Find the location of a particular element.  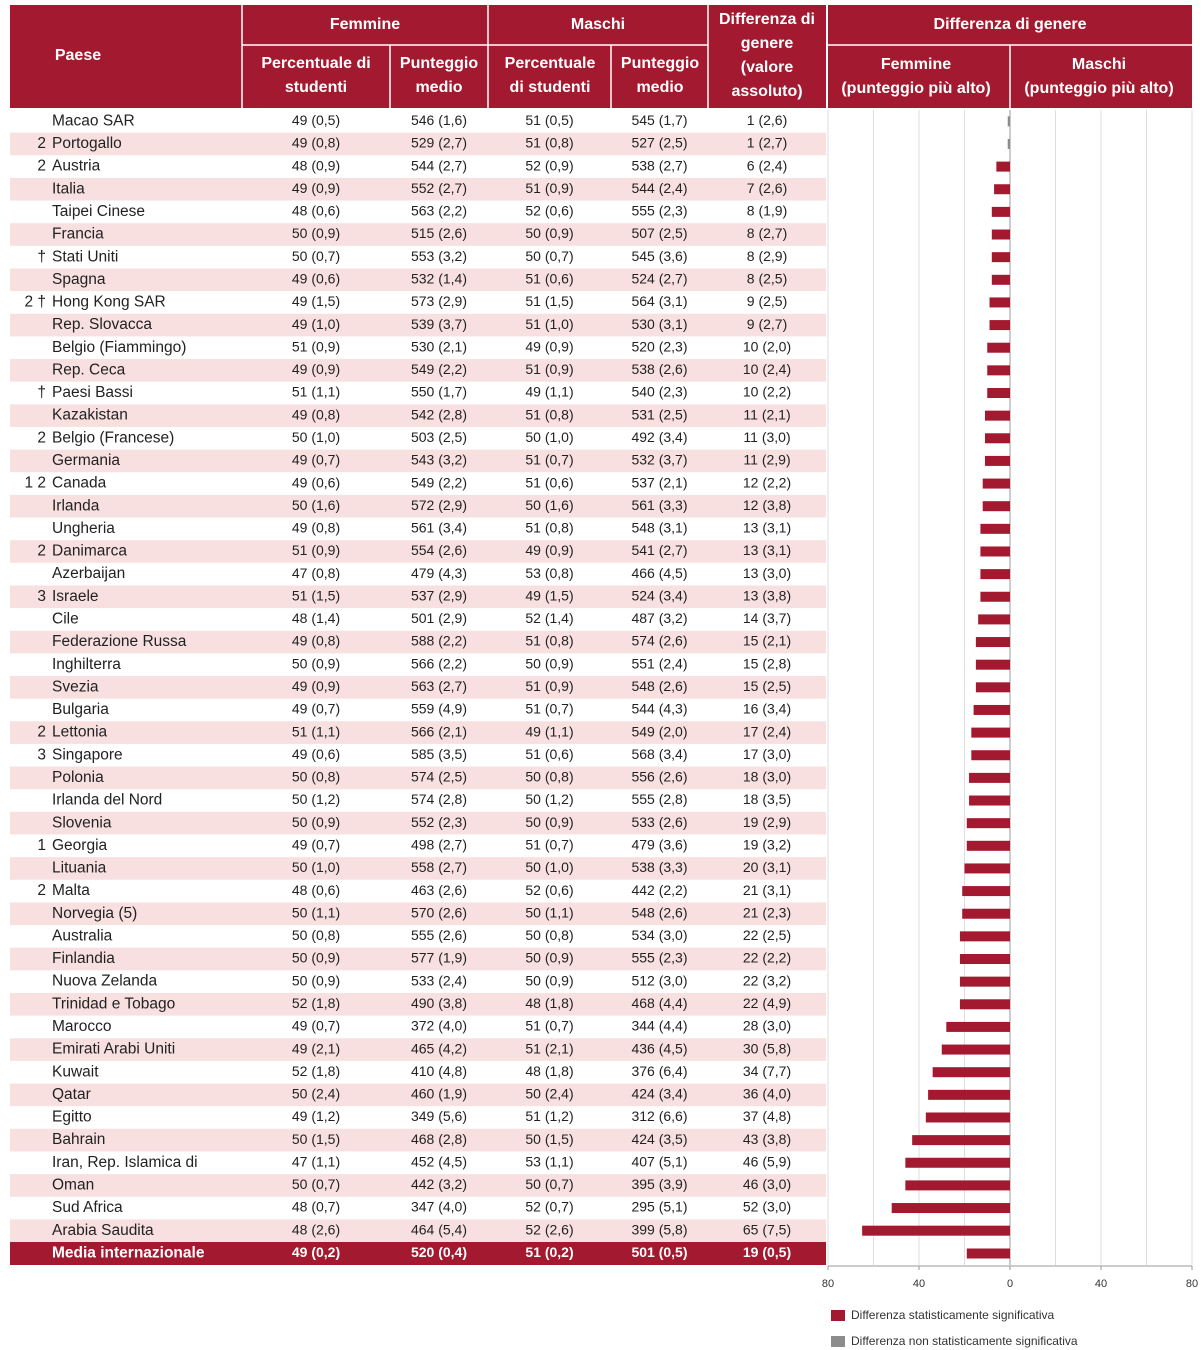

gender-difference: 13 (3,1) is located at coordinates (767, 528).